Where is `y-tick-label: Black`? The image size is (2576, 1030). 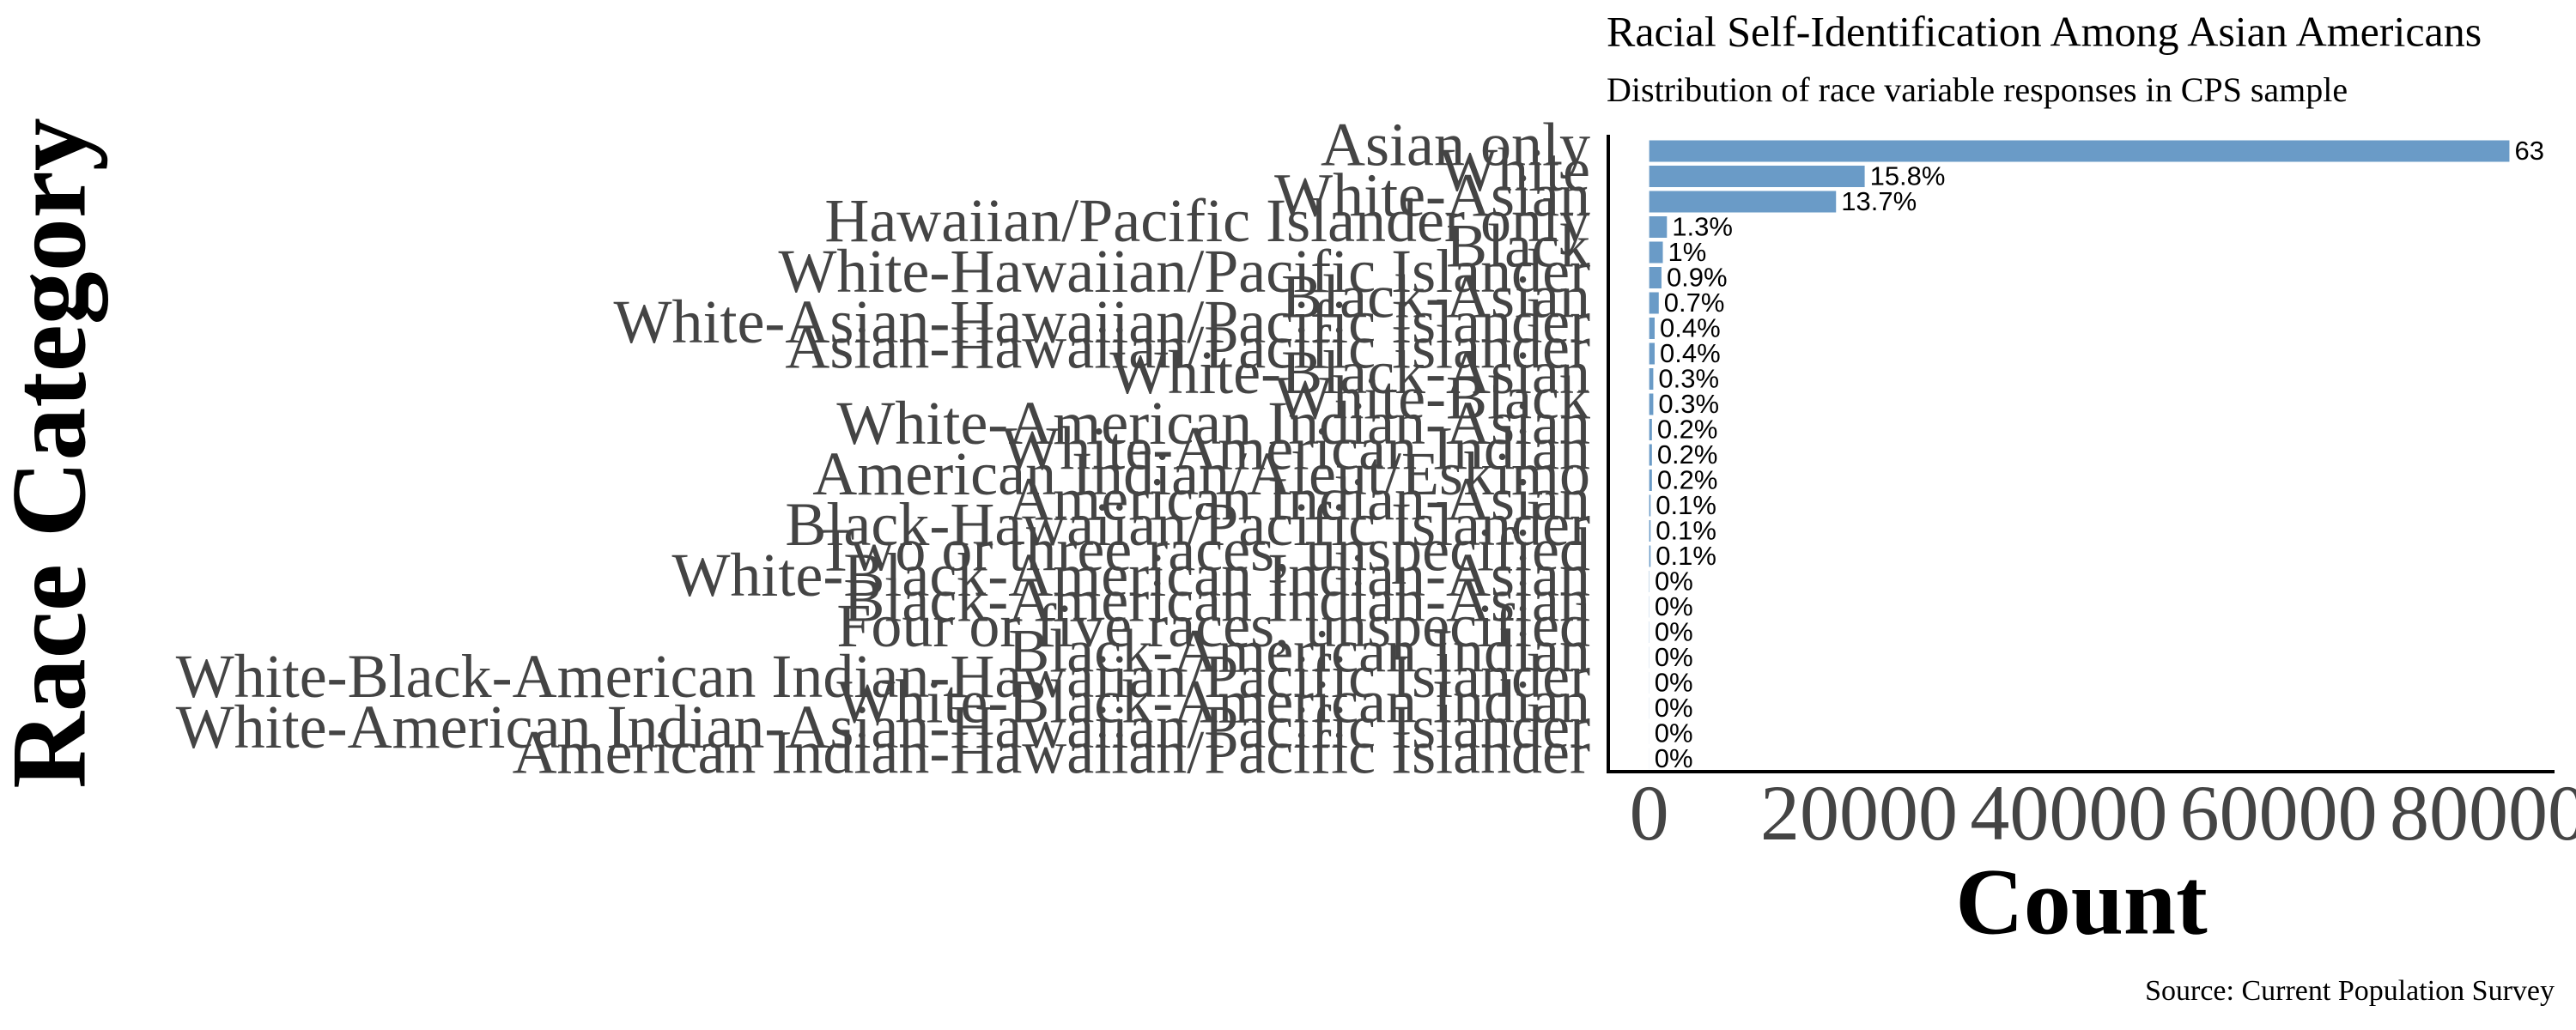
y-tick-label: Black is located at coordinates (1518, 246).